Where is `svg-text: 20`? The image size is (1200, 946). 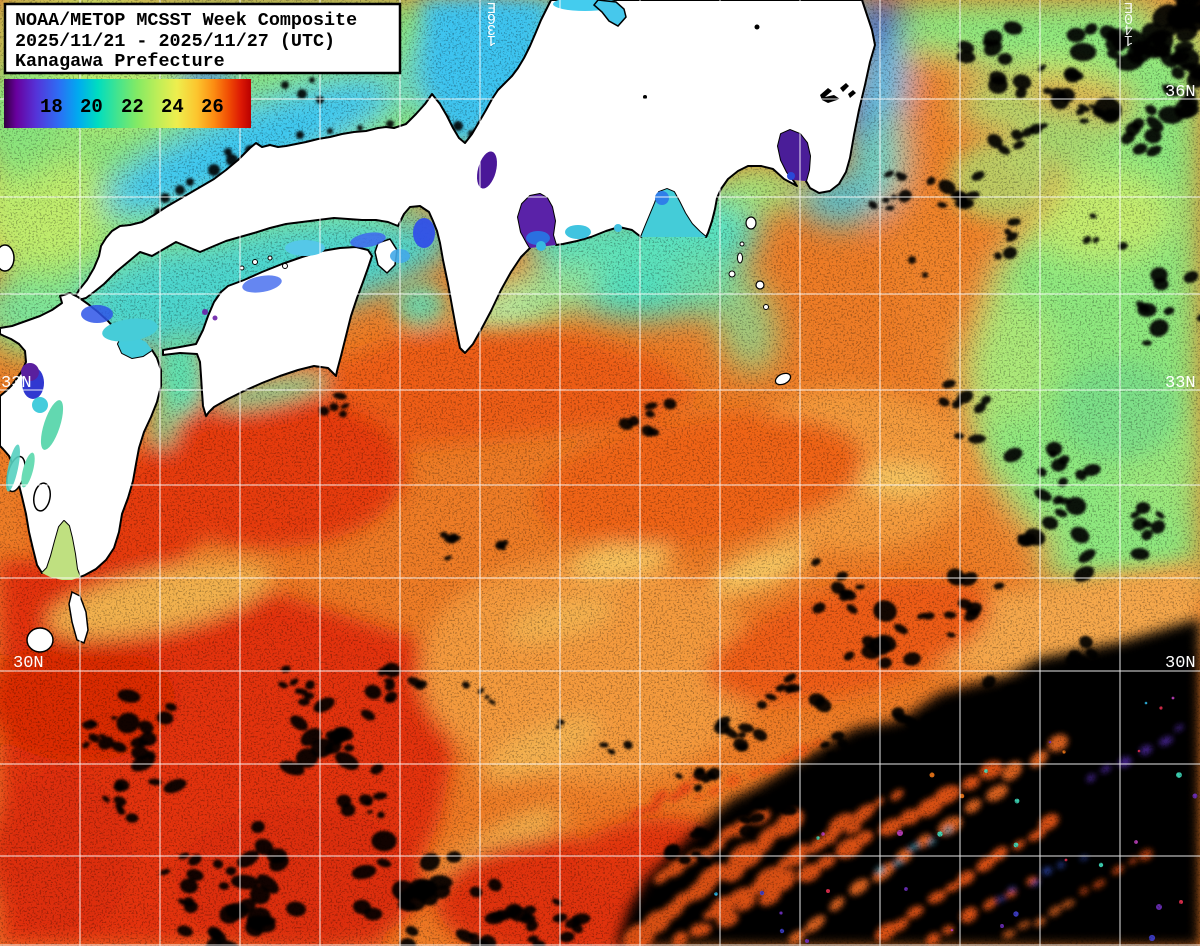 svg-text: 20 is located at coordinates (91, 107).